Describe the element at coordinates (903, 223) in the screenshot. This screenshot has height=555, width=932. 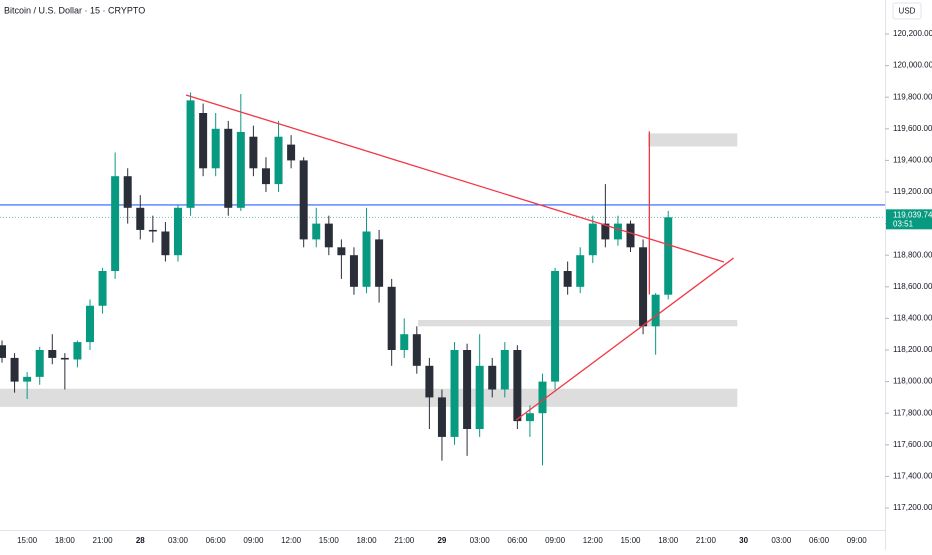
I see `countdown-label: 03:51` at that location.